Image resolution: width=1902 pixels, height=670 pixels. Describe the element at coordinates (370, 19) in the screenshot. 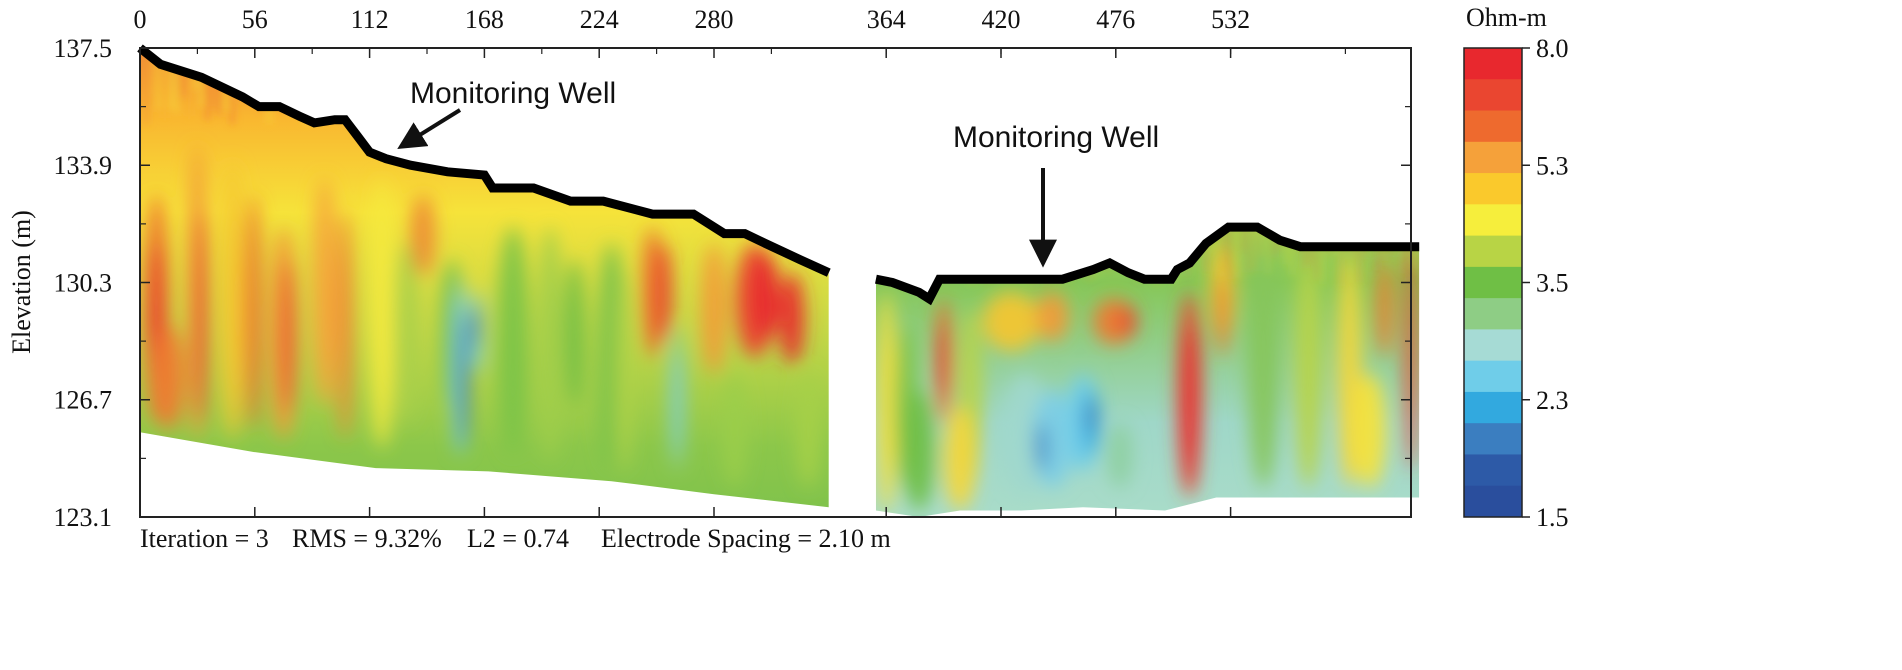

I see `x-tick-label: 112` at that location.